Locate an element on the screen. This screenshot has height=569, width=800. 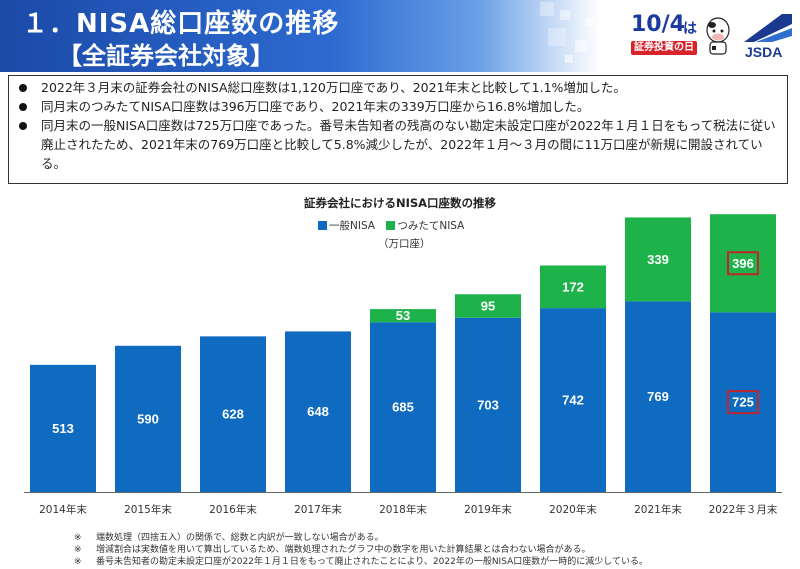
footnote-text: 端数処理（四捨五入）の関係で、総数と内訳が一致しない場合がある。 is located at coordinates (240, 538).